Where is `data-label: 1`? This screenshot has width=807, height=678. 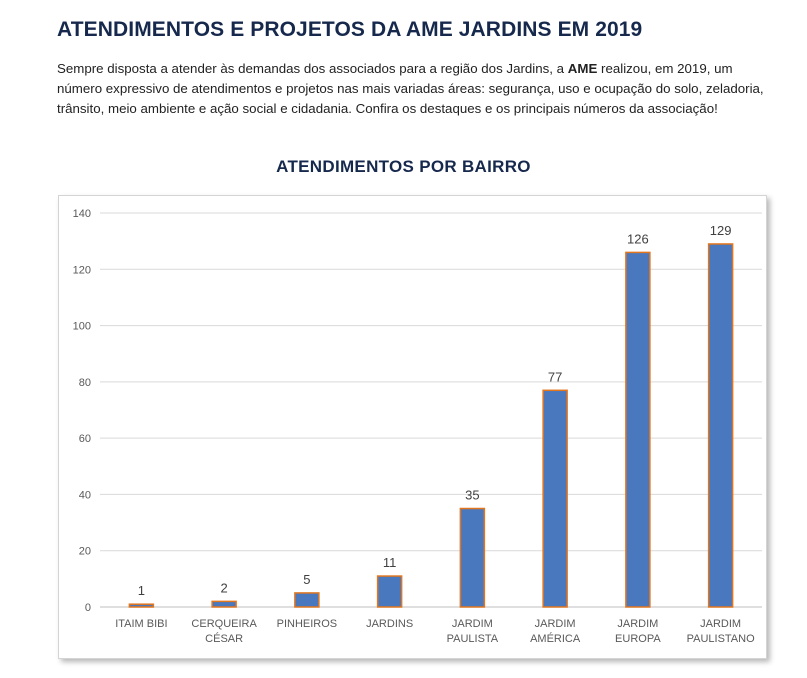 data-label: 1 is located at coordinates (141, 590).